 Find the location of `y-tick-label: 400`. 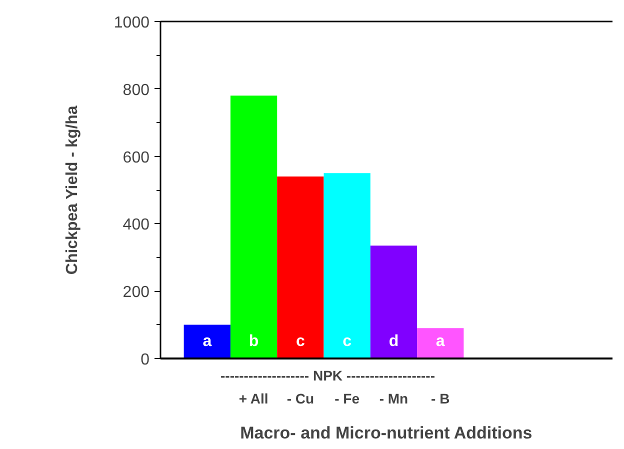

y-tick-label: 400 is located at coordinates (136, 225).